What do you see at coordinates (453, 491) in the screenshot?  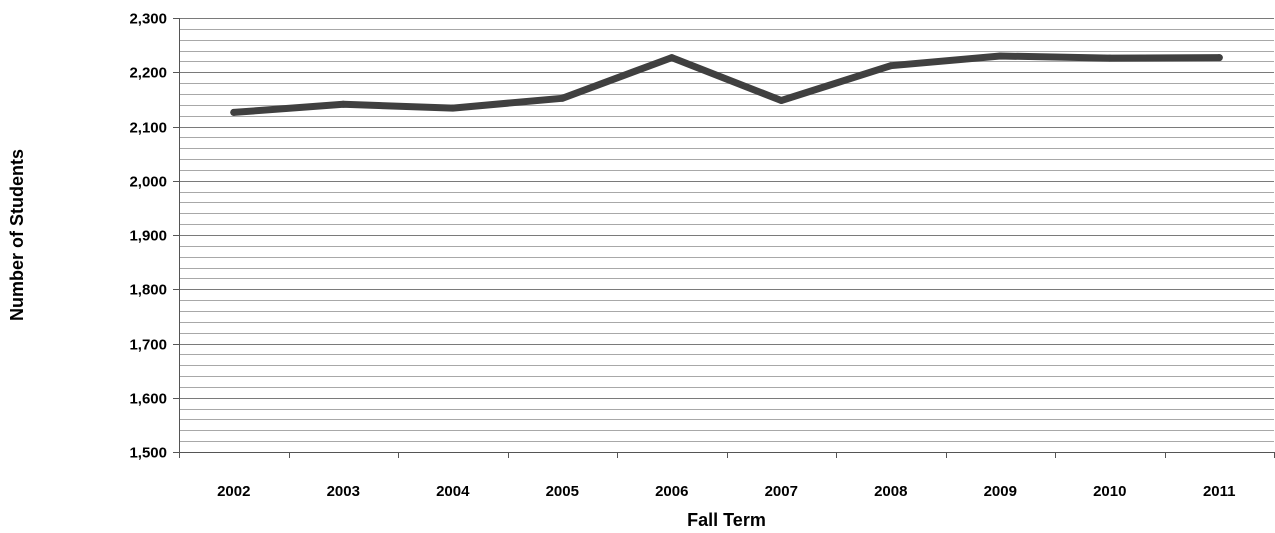 I see `x-tick-label: 2004` at bounding box center [453, 491].